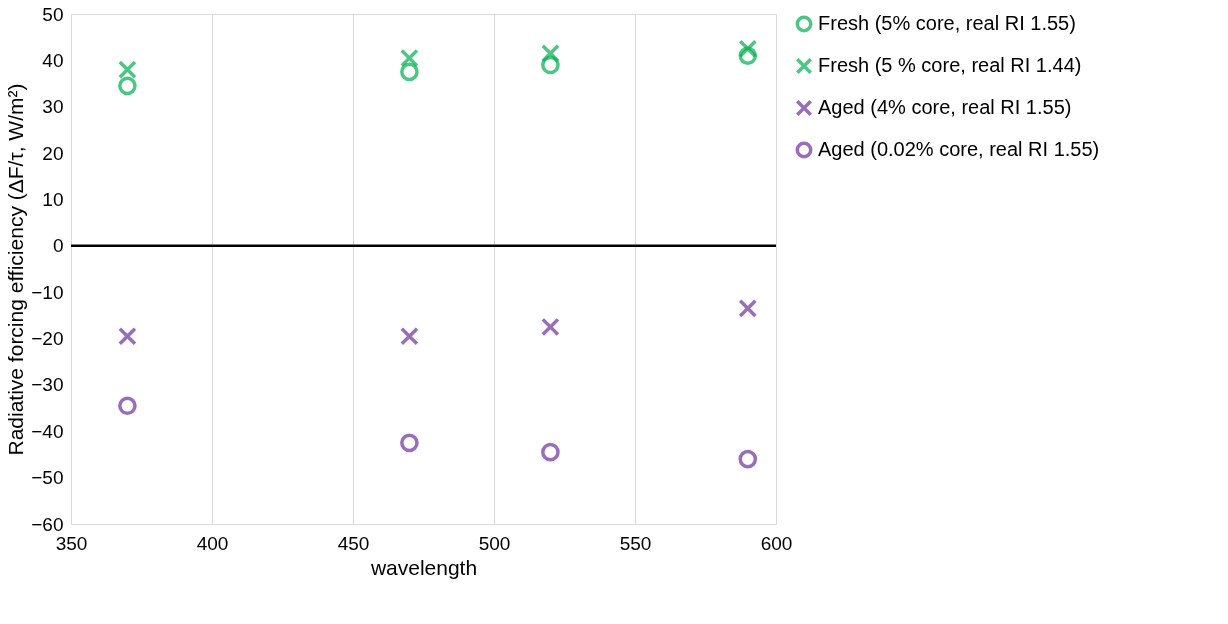 This screenshot has height=624, width=1228. What do you see at coordinates (212, 543) in the screenshot?
I see `x-tick-label: 400` at bounding box center [212, 543].